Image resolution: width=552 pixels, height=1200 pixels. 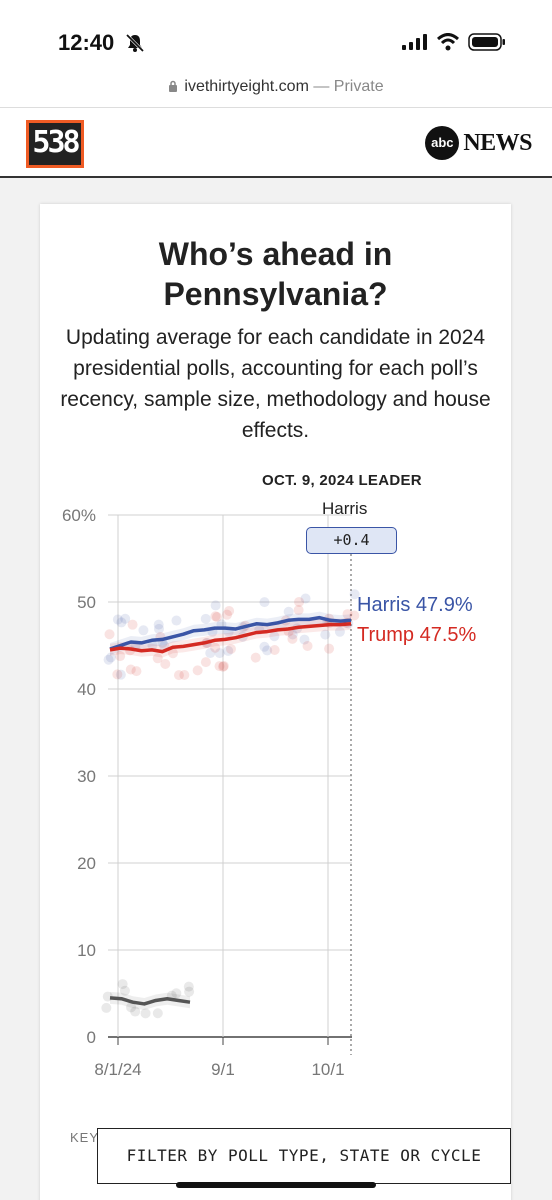 I want to click on title-line-2: Pennsylvania?, so click(x=275, y=294).